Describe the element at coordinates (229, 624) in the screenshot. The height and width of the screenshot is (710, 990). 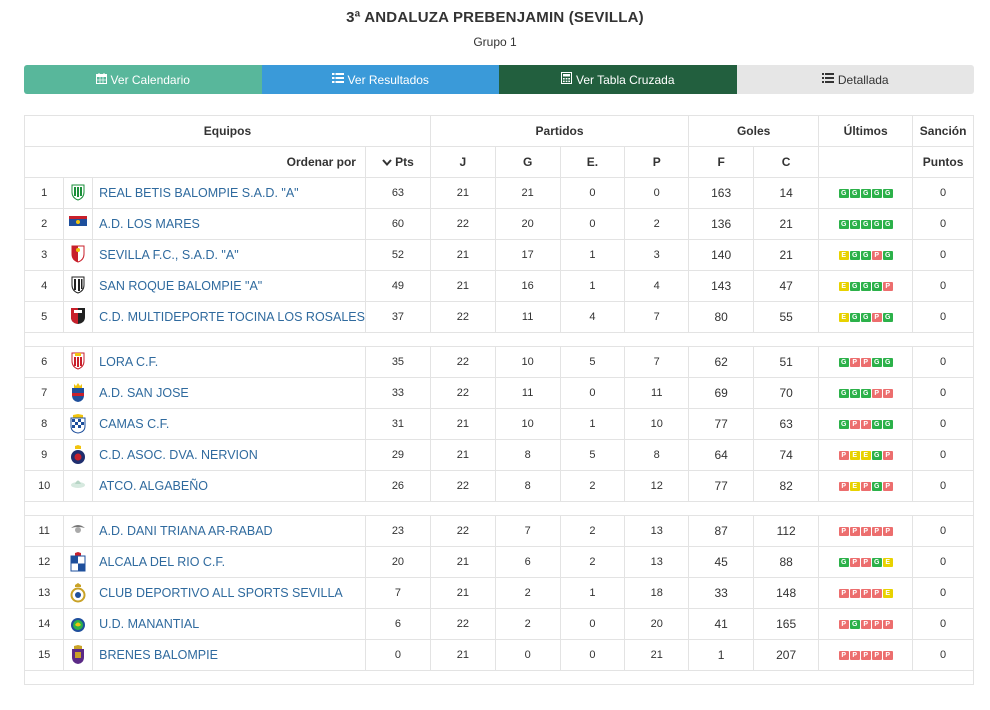
I see `team-name-link: U.D. MANANTIAL` at that location.